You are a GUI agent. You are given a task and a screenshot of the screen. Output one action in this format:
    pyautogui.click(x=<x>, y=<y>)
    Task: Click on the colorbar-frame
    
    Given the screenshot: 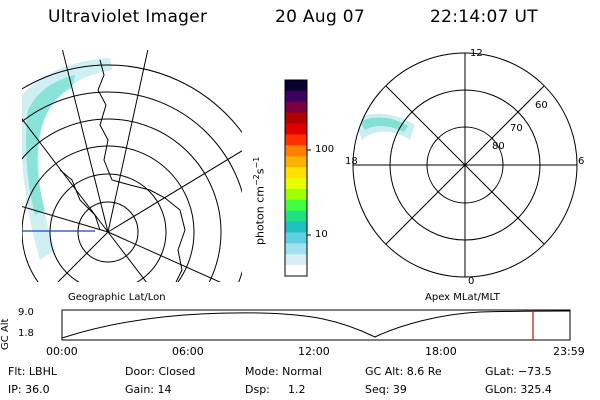 What is the action you would take?
    pyautogui.click(x=296, y=178)
    